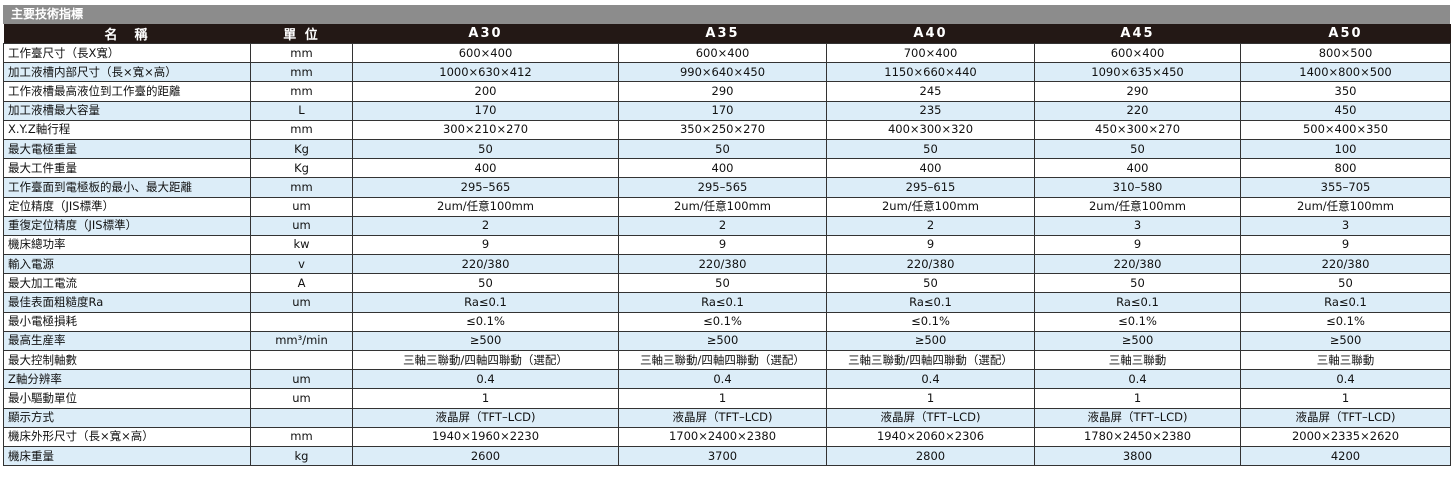 This screenshot has width=1453, height=486. Describe the element at coordinates (727, 110) in the screenshot. I see `table-row: 加工液槽最大容量 L 170 170 235 220 450` at that location.